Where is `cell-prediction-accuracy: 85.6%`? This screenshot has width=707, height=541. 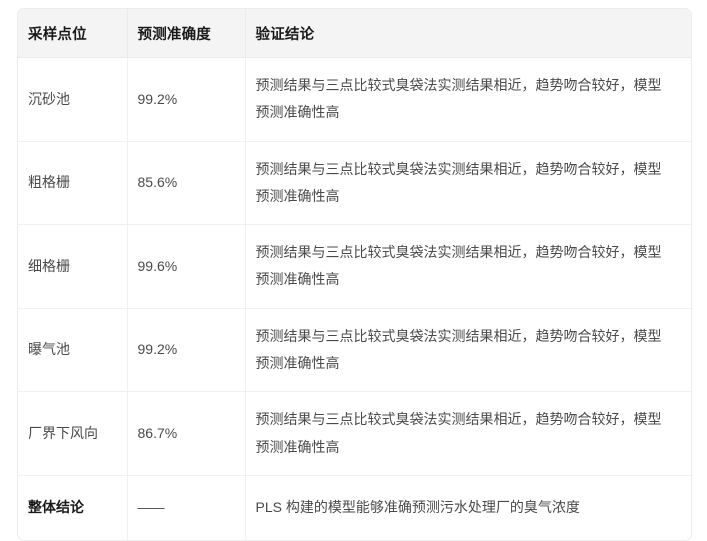 cell-prediction-accuracy: 85.6% is located at coordinates (186, 183).